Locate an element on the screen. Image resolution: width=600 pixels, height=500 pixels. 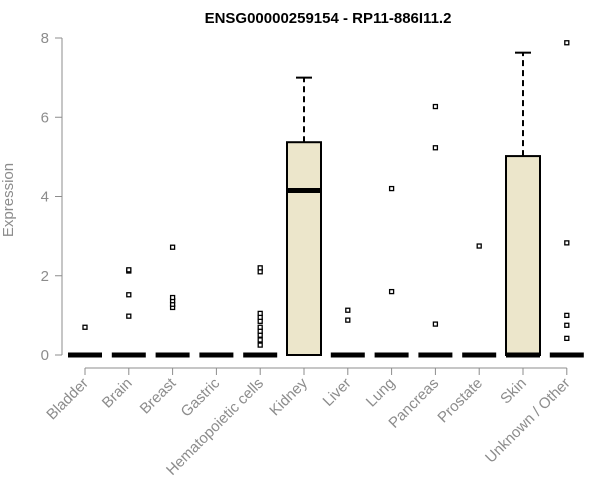
y-axis: 0 2 4 6 8 is located at coordinates (52, 197).